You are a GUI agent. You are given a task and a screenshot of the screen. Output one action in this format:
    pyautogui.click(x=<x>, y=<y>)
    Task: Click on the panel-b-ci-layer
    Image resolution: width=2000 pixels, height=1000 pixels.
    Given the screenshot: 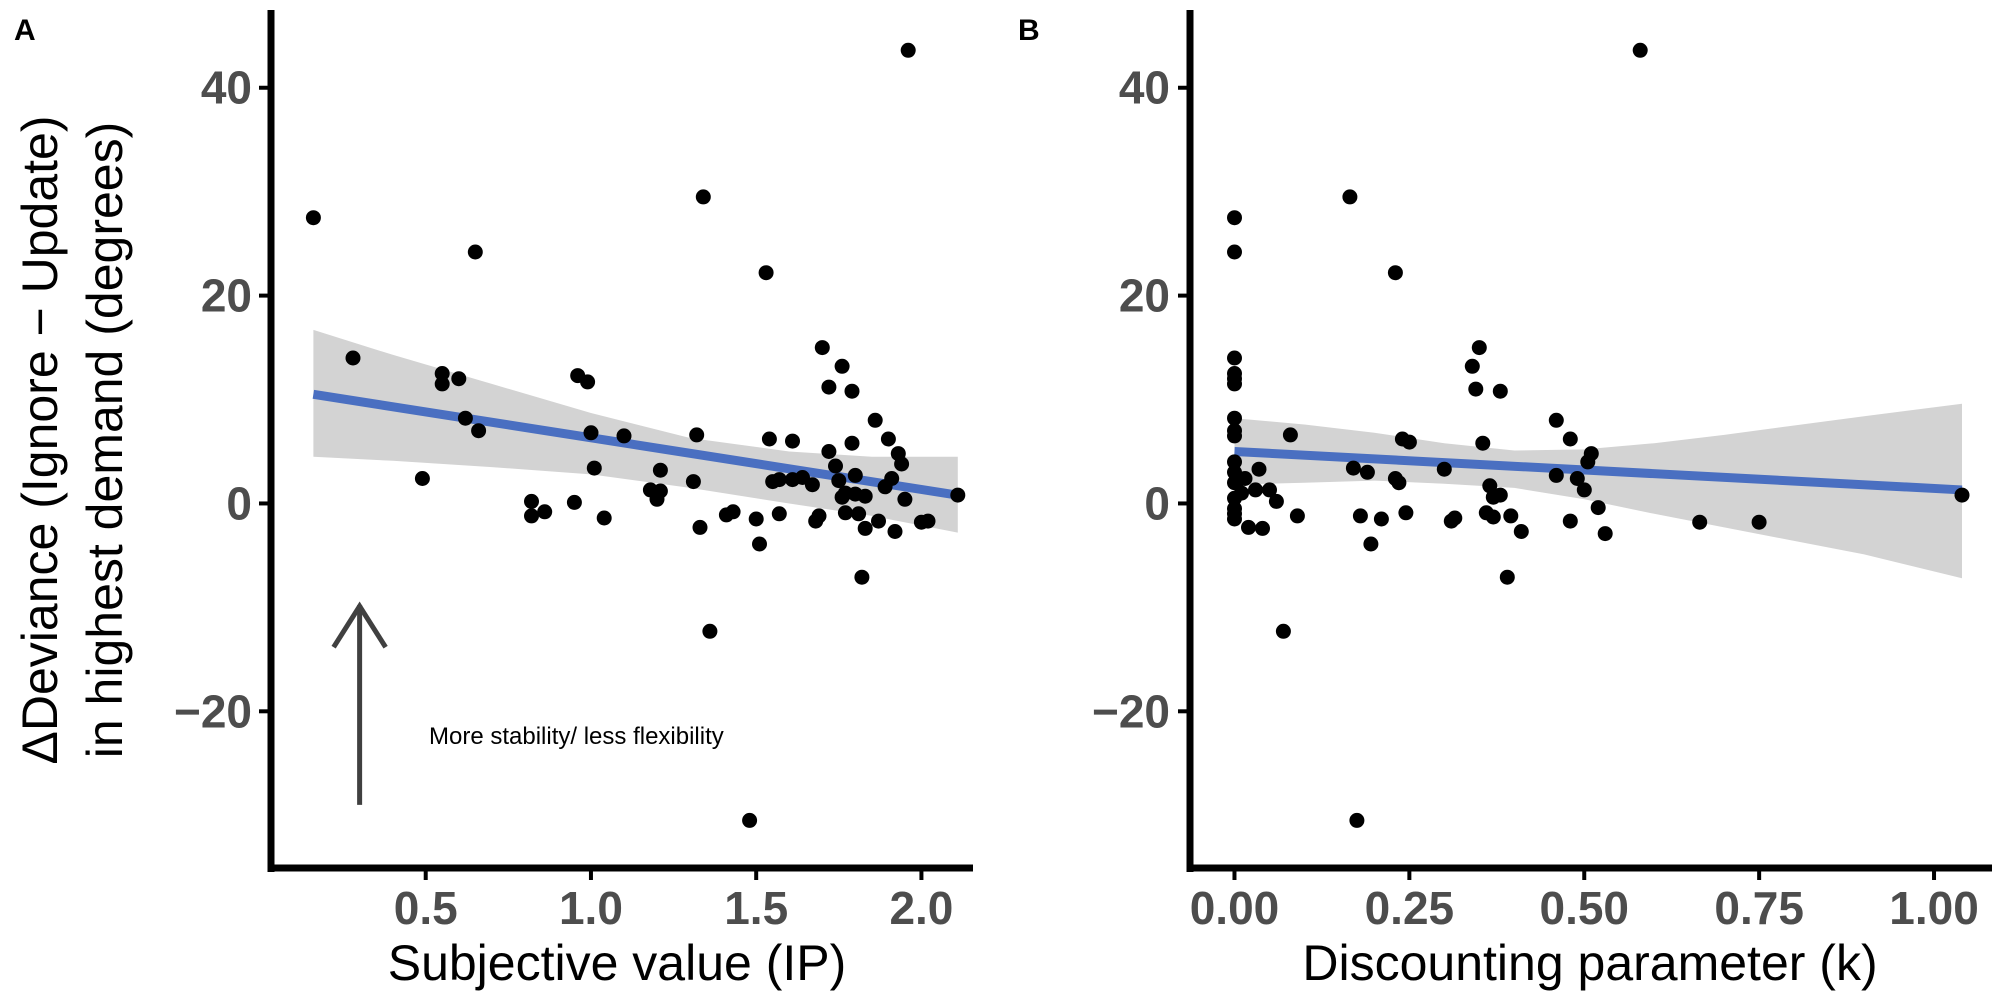 What is the action you would take?
    pyautogui.click(x=1598, y=491)
    